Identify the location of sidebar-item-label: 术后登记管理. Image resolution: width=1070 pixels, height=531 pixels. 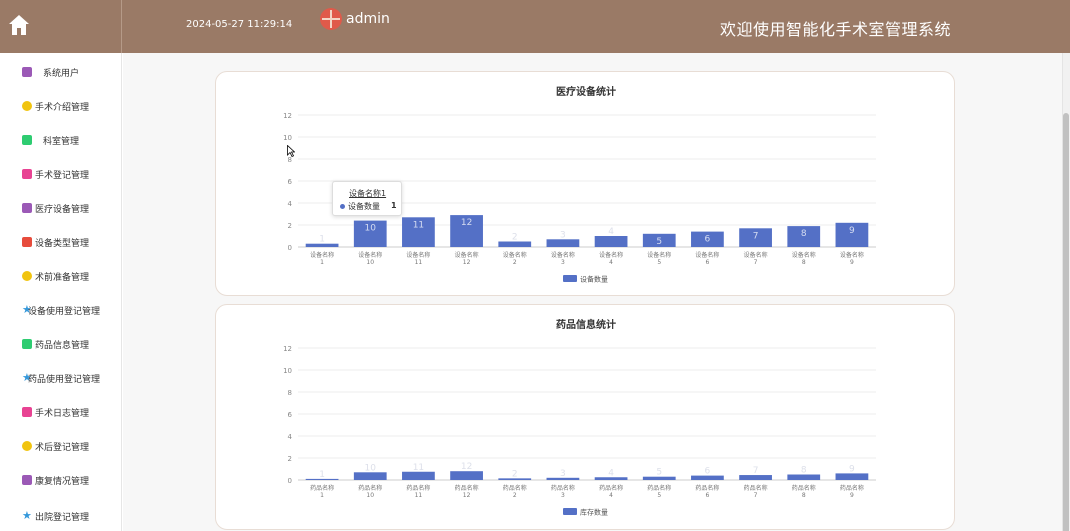
(62, 447).